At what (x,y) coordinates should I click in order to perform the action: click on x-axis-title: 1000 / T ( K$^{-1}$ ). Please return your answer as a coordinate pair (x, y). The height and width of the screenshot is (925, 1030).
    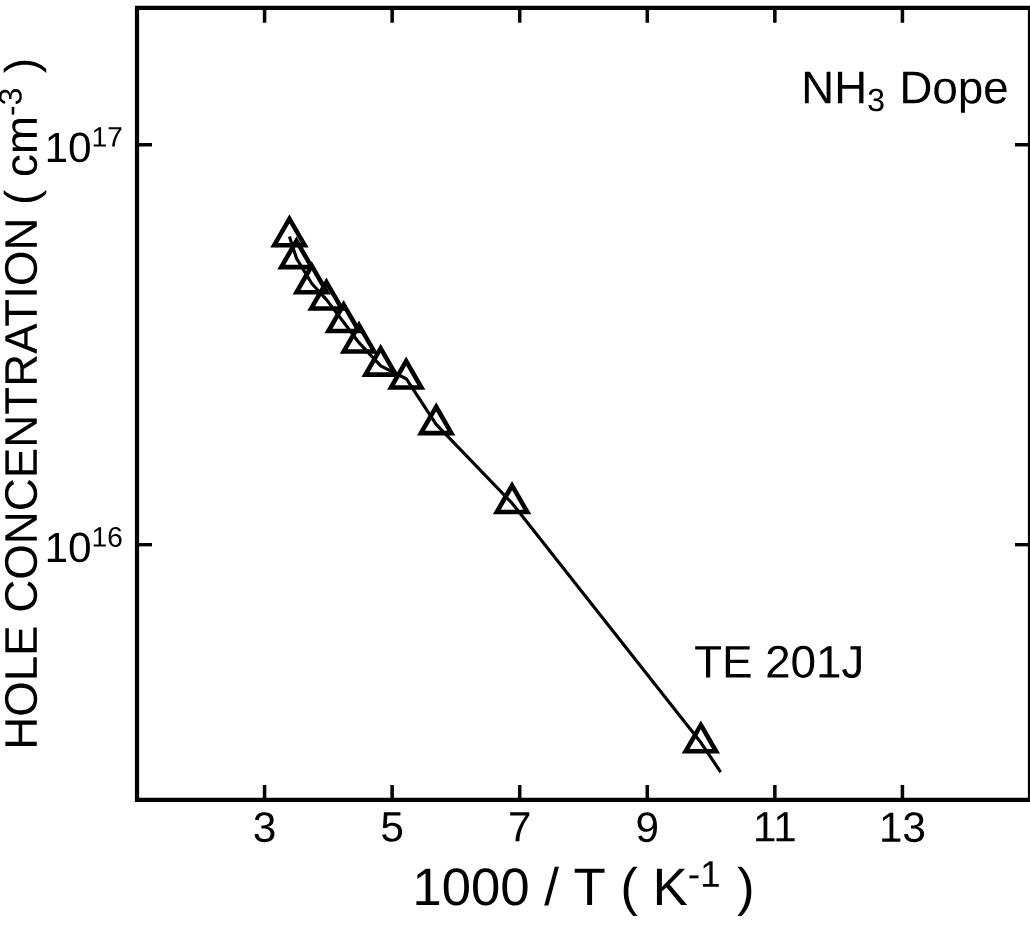
    Looking at the image, I should click on (584, 888).